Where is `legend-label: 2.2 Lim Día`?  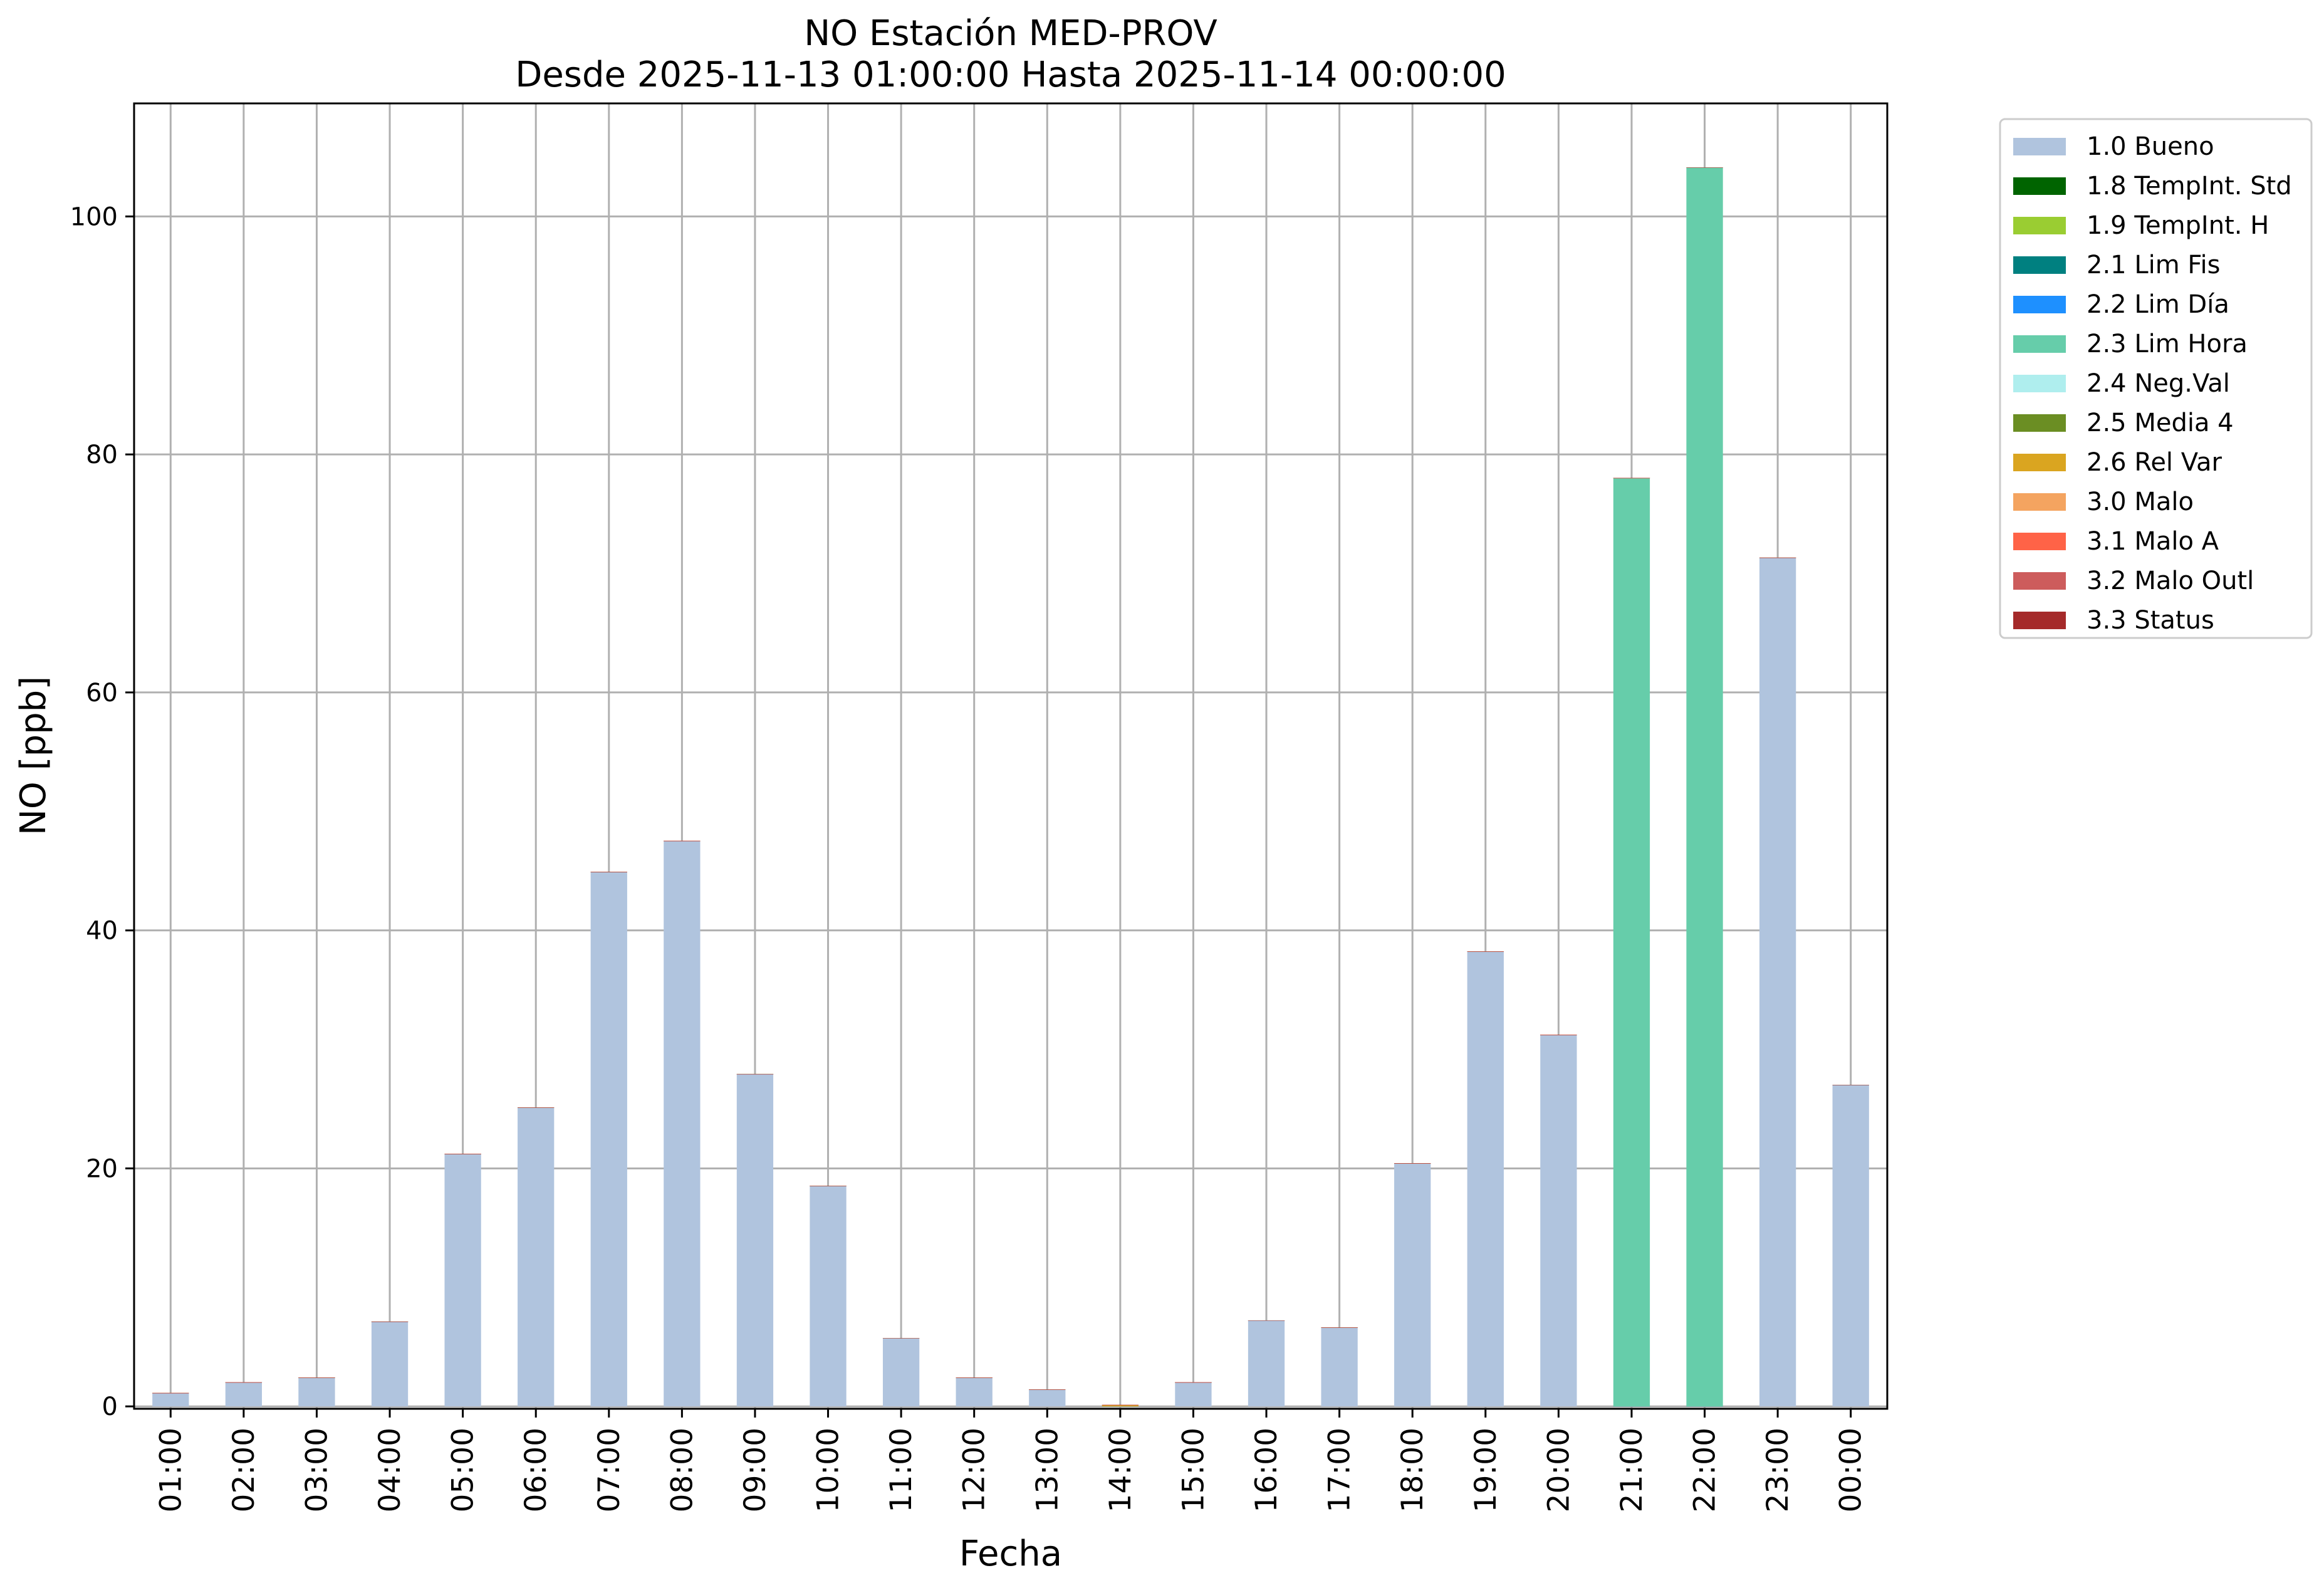
legend-label: 2.2 Lim Día is located at coordinates (2158, 305).